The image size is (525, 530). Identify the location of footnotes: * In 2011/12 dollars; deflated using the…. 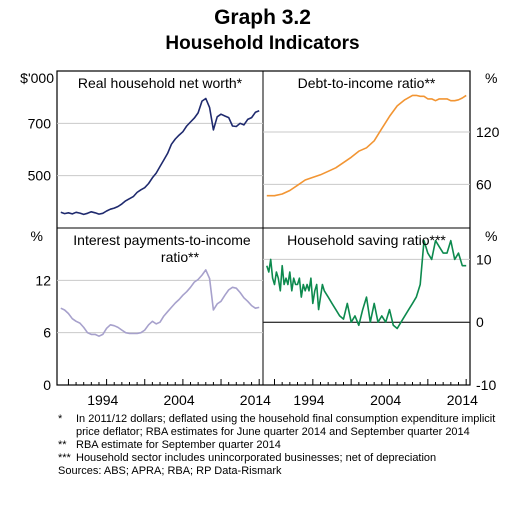
(288, 445).